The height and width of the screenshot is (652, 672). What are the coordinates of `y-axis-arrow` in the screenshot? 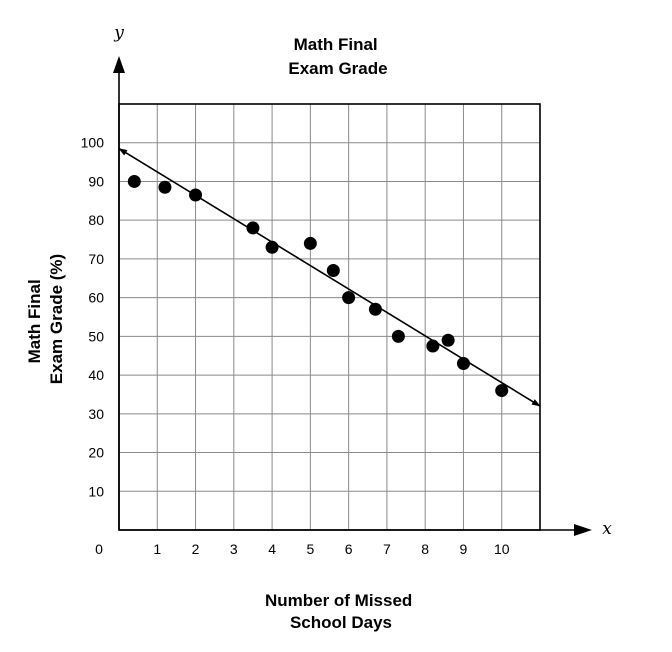 It's located at (119, 64).